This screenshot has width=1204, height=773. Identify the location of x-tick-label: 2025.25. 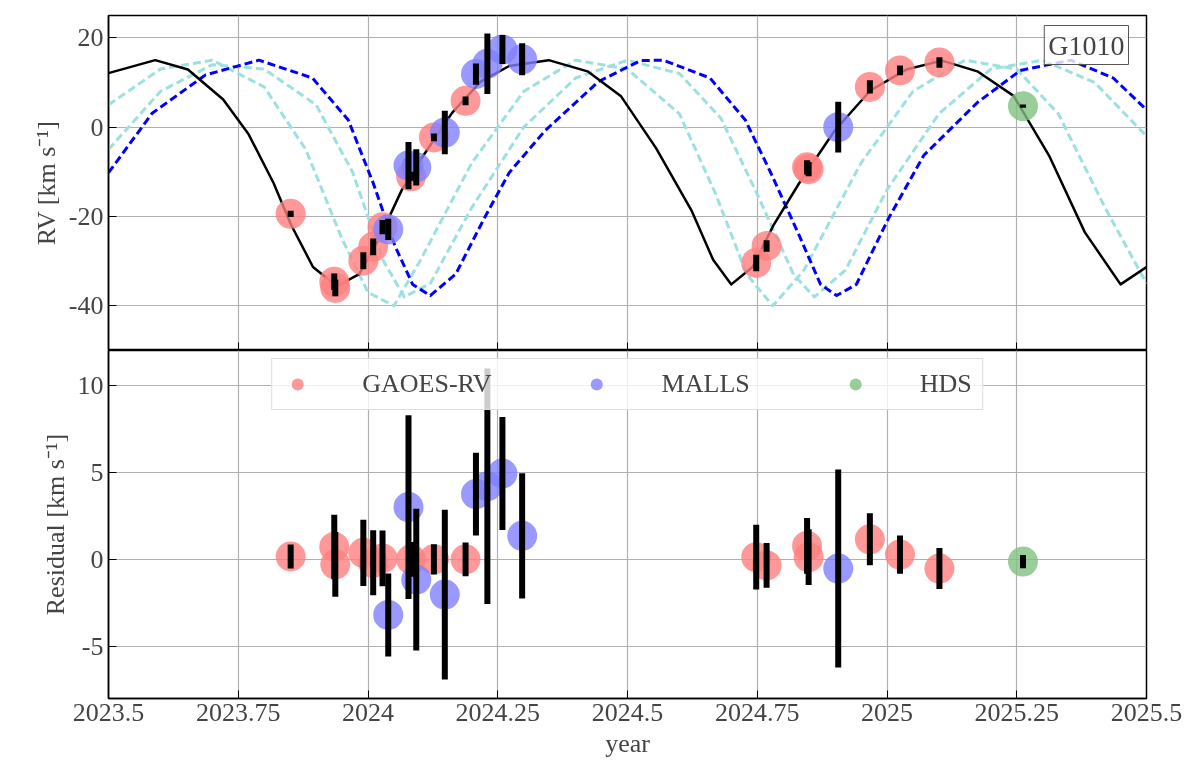
(1016, 712).